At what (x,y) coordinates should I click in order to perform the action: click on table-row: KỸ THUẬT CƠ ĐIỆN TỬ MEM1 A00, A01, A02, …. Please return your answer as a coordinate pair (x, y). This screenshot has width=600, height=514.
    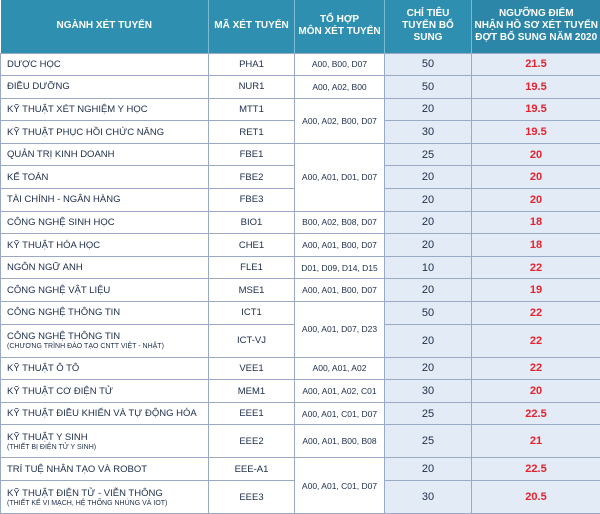
    Looking at the image, I should click on (300, 391).